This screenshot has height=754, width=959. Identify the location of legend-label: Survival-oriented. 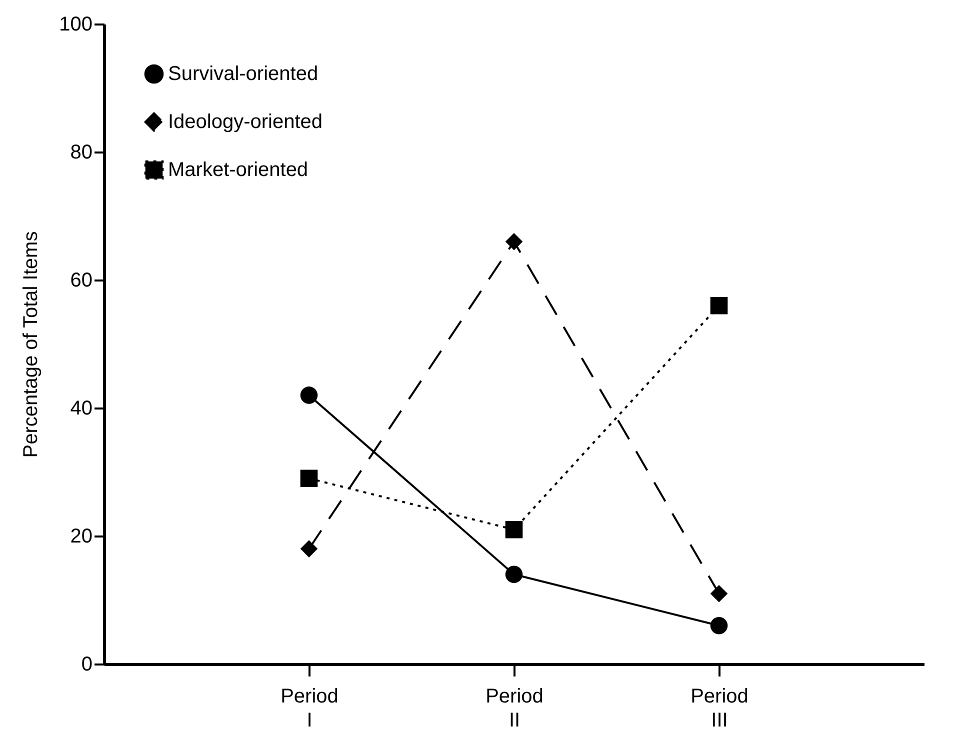
(243, 74).